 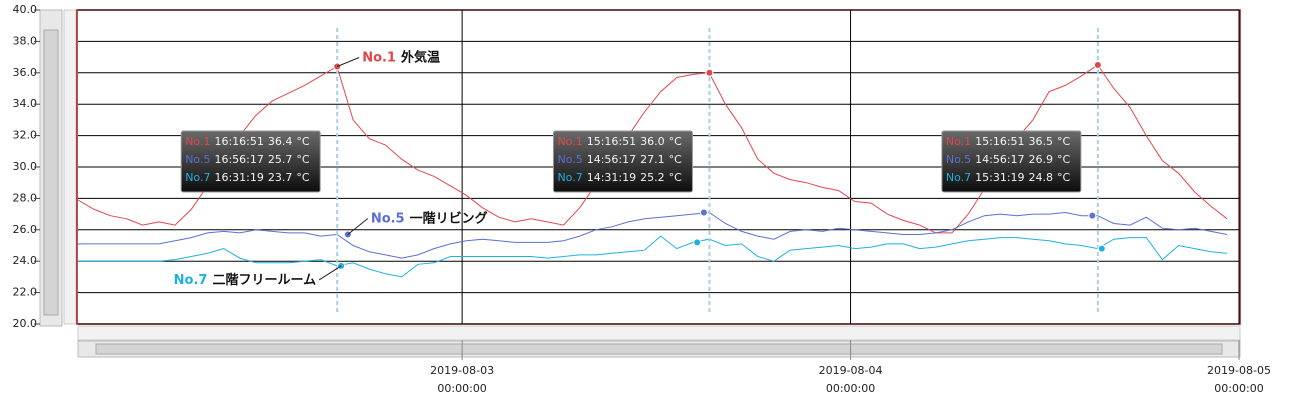 What do you see at coordinates (659, 349) in the screenshot?
I see `h-scroll-thumb` at bounding box center [659, 349].